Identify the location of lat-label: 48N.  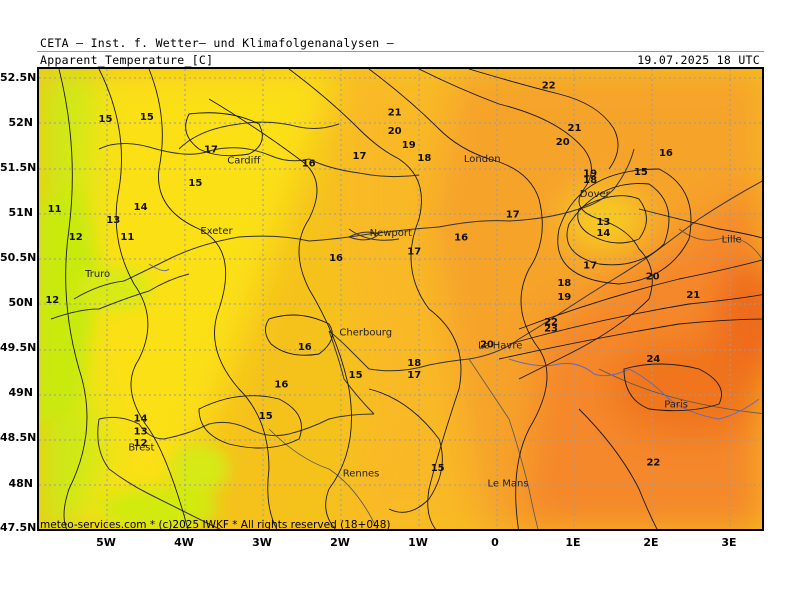
(20, 483).